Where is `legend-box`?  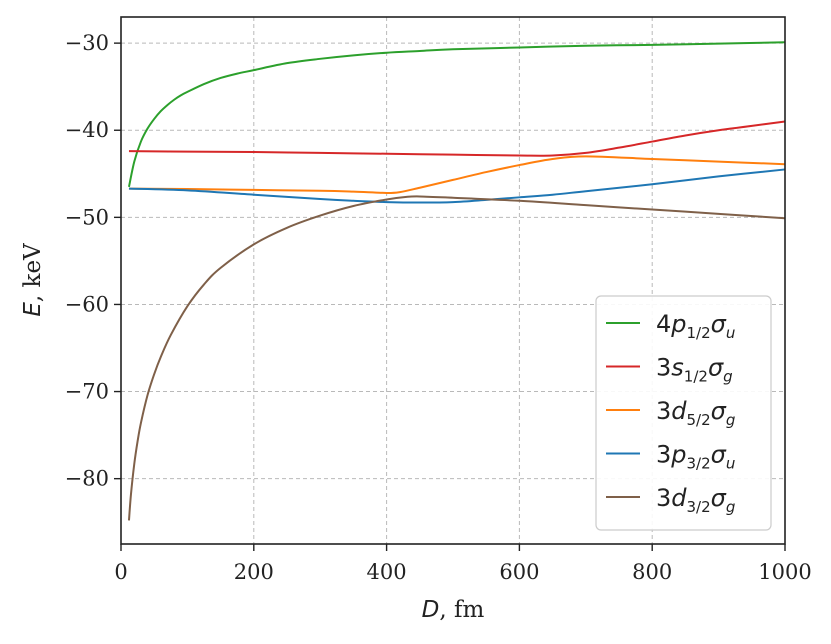
legend-box is located at coordinates (683, 413).